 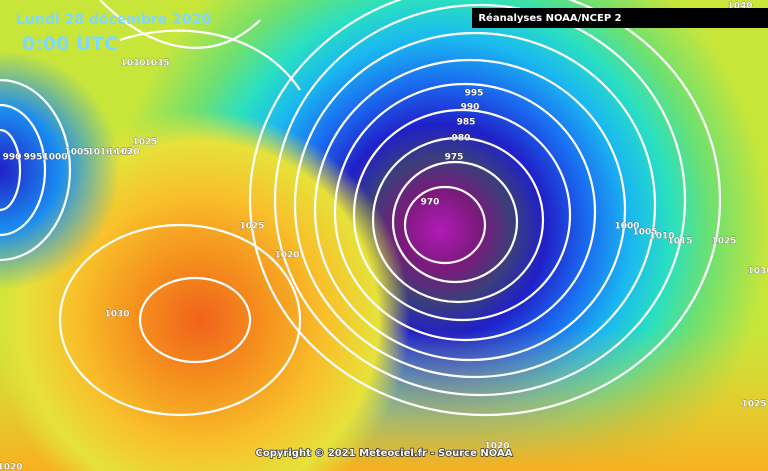 I want to click on isobar-label: 970, so click(x=430, y=203).